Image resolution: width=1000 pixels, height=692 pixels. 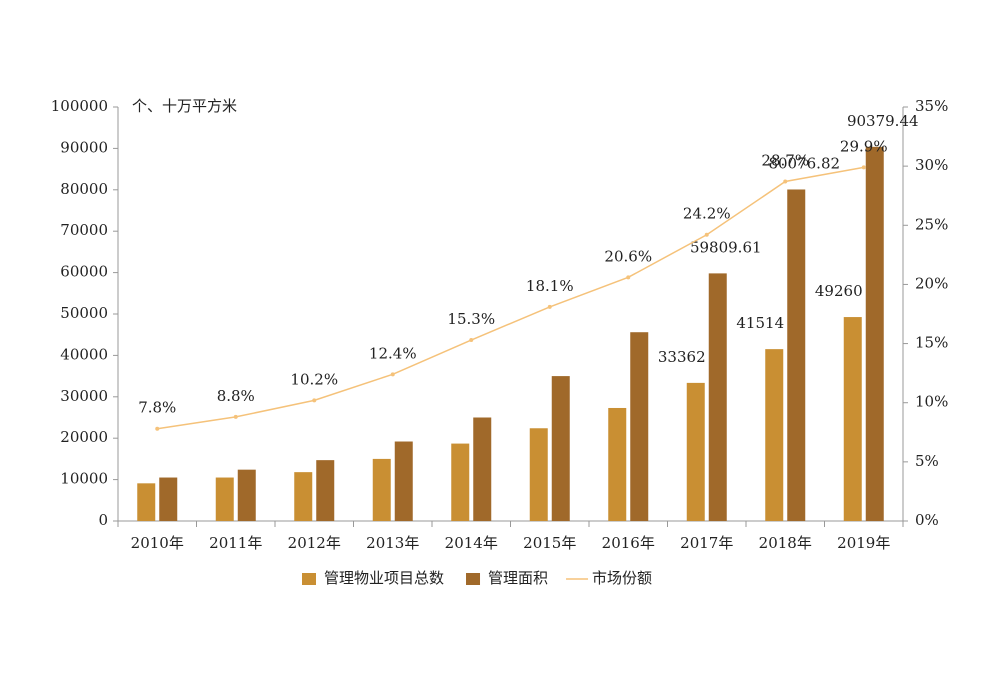 I want to click on data-label: 20.6%, so click(x=628, y=256).